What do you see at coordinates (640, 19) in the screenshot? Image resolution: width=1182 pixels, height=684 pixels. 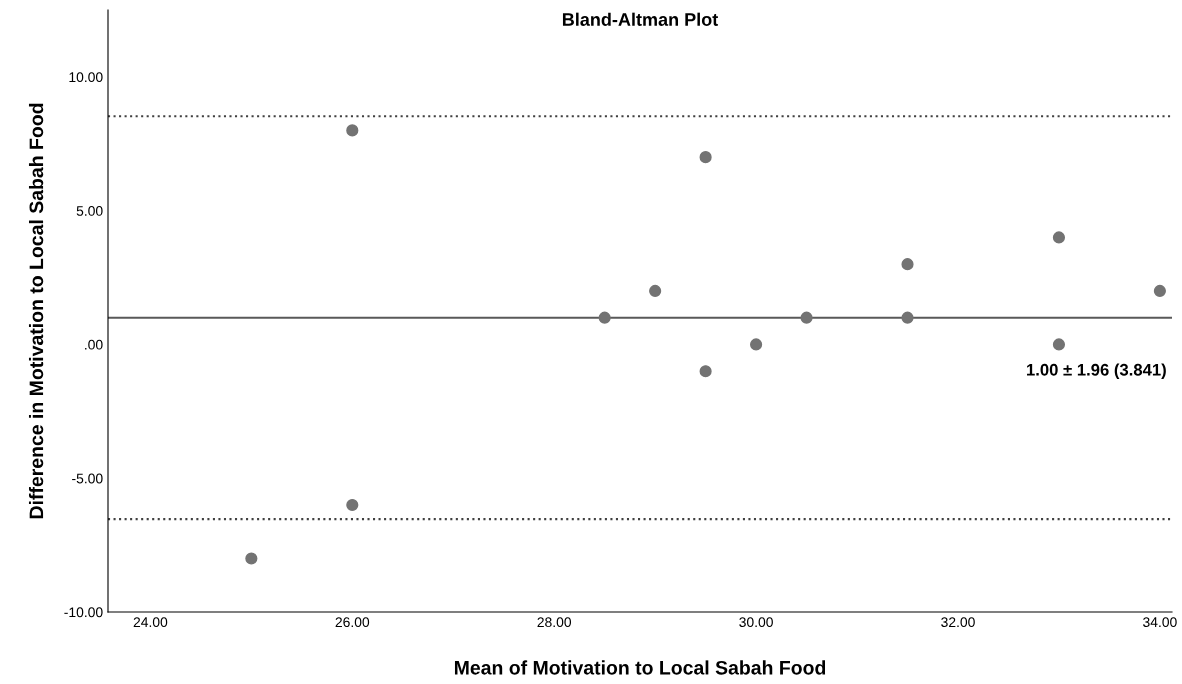 I see `chart-title: Bland-Altman Plot` at bounding box center [640, 19].